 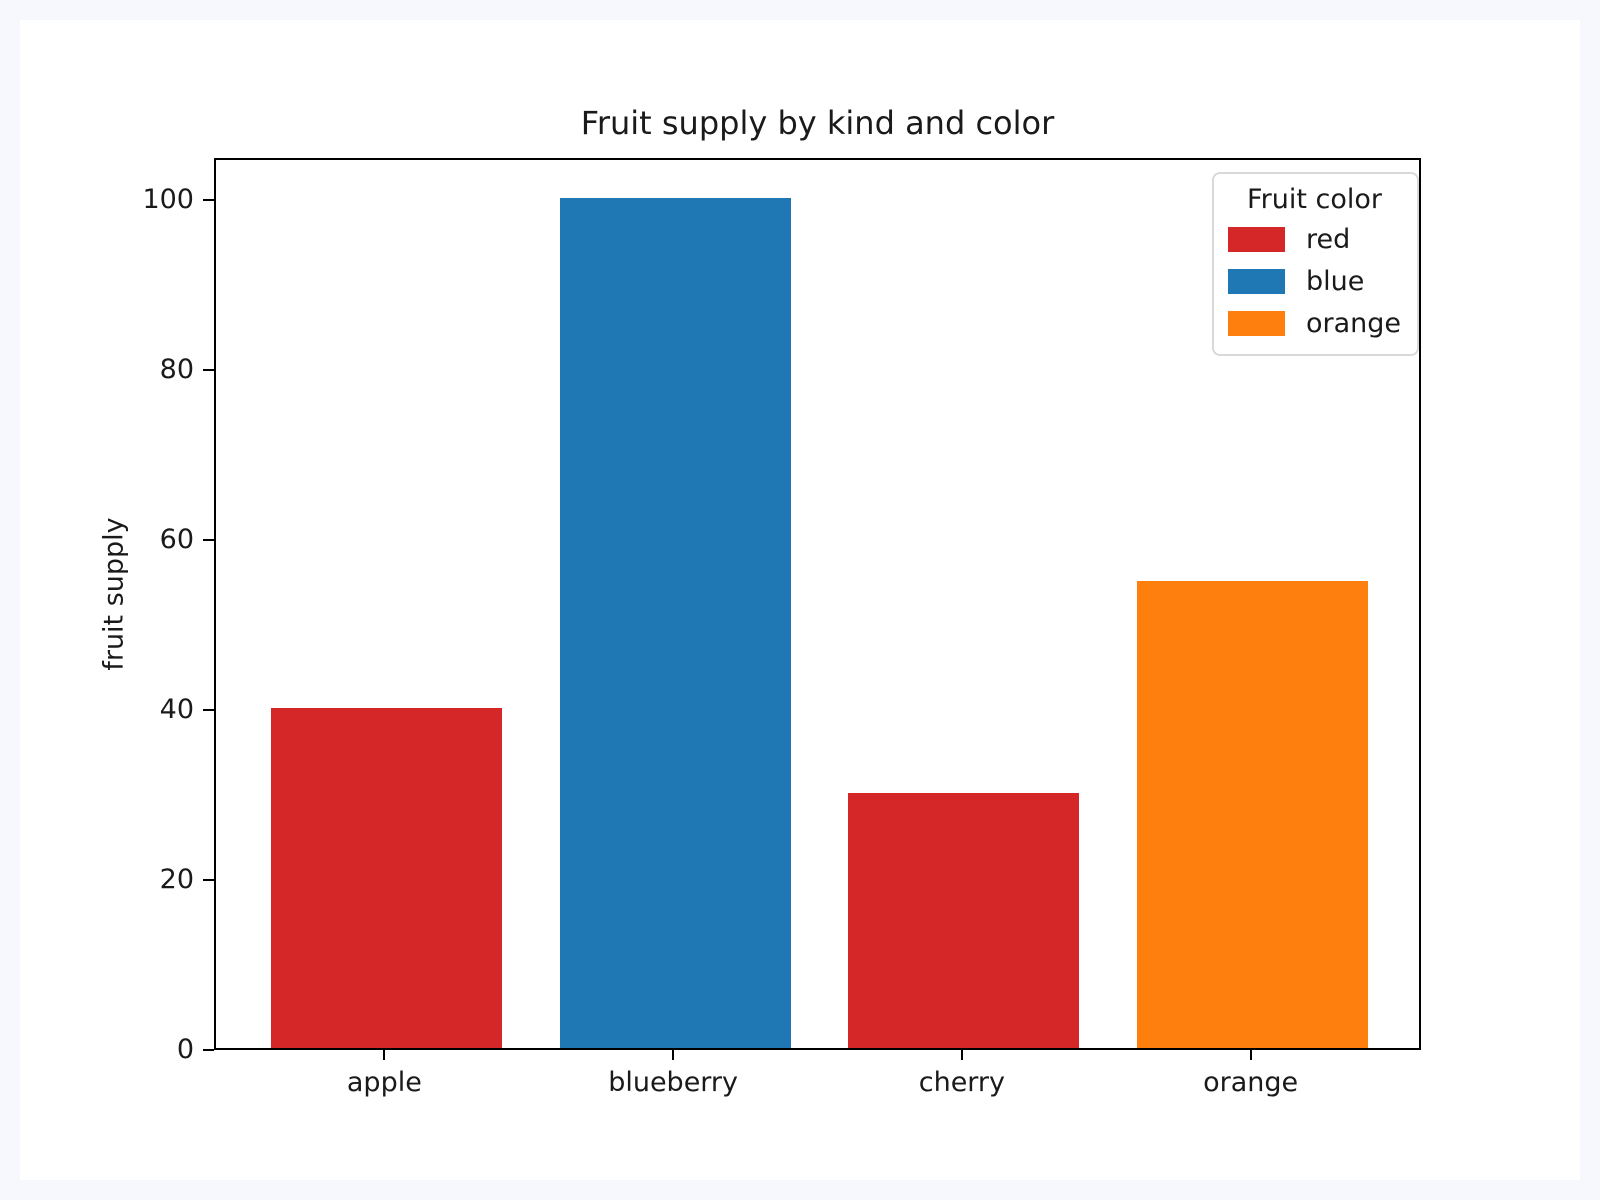 I want to click on chart-title: Fruit supply by kind and color, so click(x=817, y=123).